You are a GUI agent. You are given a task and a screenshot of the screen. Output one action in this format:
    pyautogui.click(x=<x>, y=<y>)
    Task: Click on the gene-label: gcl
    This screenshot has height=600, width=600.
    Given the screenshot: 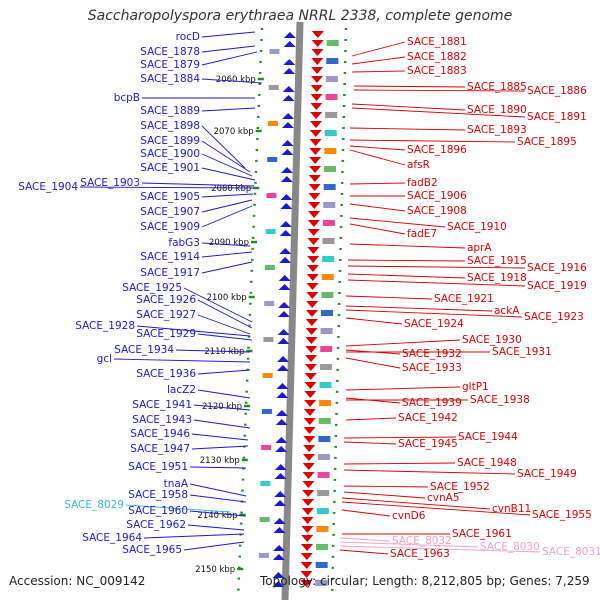 What is the action you would take?
    pyautogui.click(x=104, y=359)
    